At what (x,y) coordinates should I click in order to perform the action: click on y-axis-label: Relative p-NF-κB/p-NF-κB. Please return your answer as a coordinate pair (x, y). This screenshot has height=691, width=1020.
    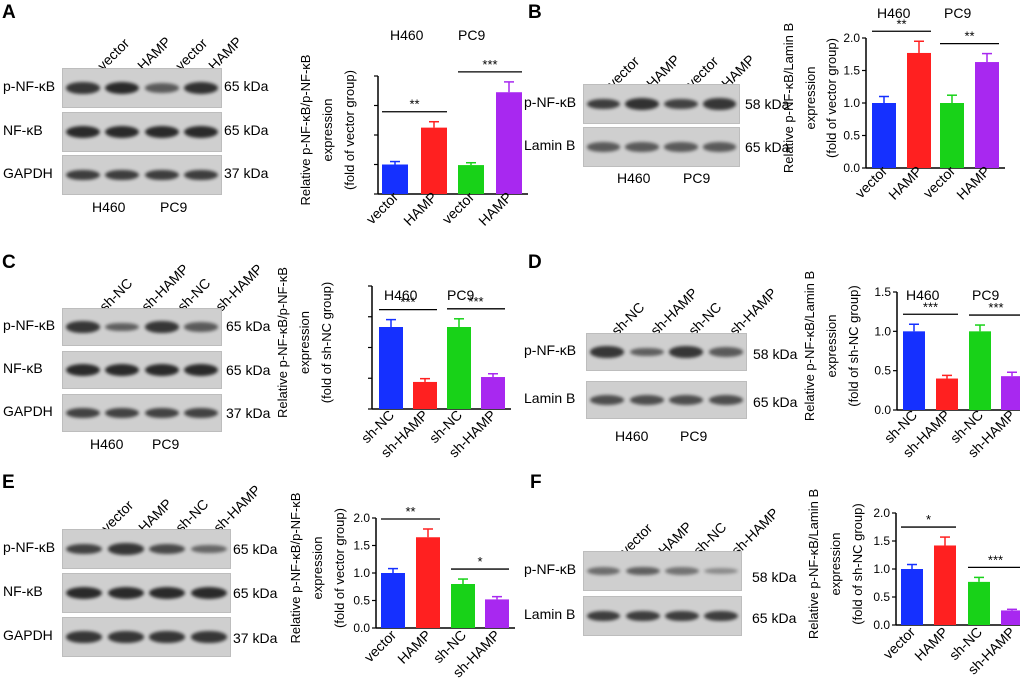
    Looking at the image, I should click on (282, 342).